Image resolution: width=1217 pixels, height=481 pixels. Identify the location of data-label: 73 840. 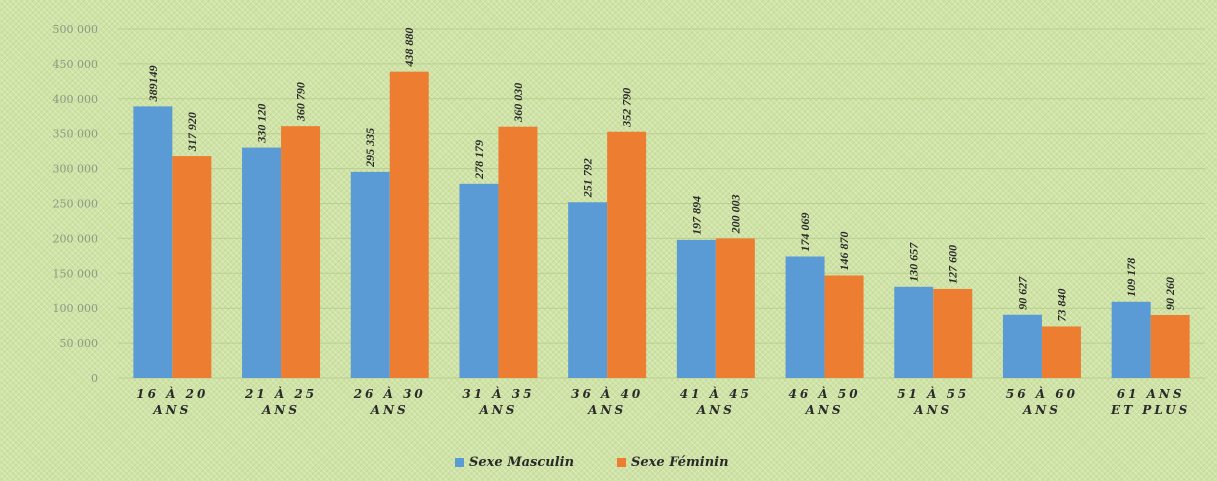
(1061, 304).